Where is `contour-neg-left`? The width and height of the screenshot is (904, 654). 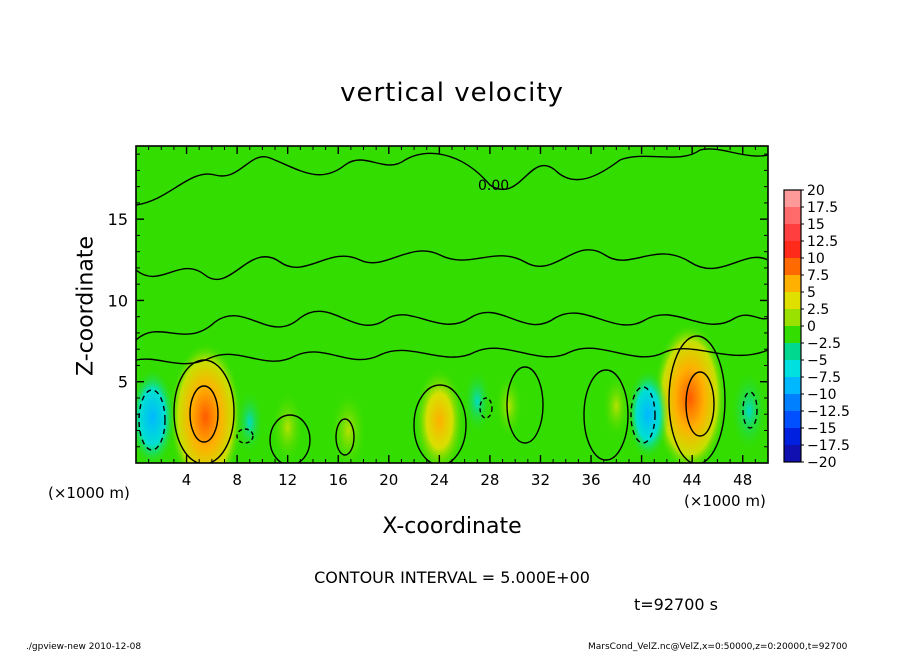
contour-neg-left is located at coordinates (152, 420).